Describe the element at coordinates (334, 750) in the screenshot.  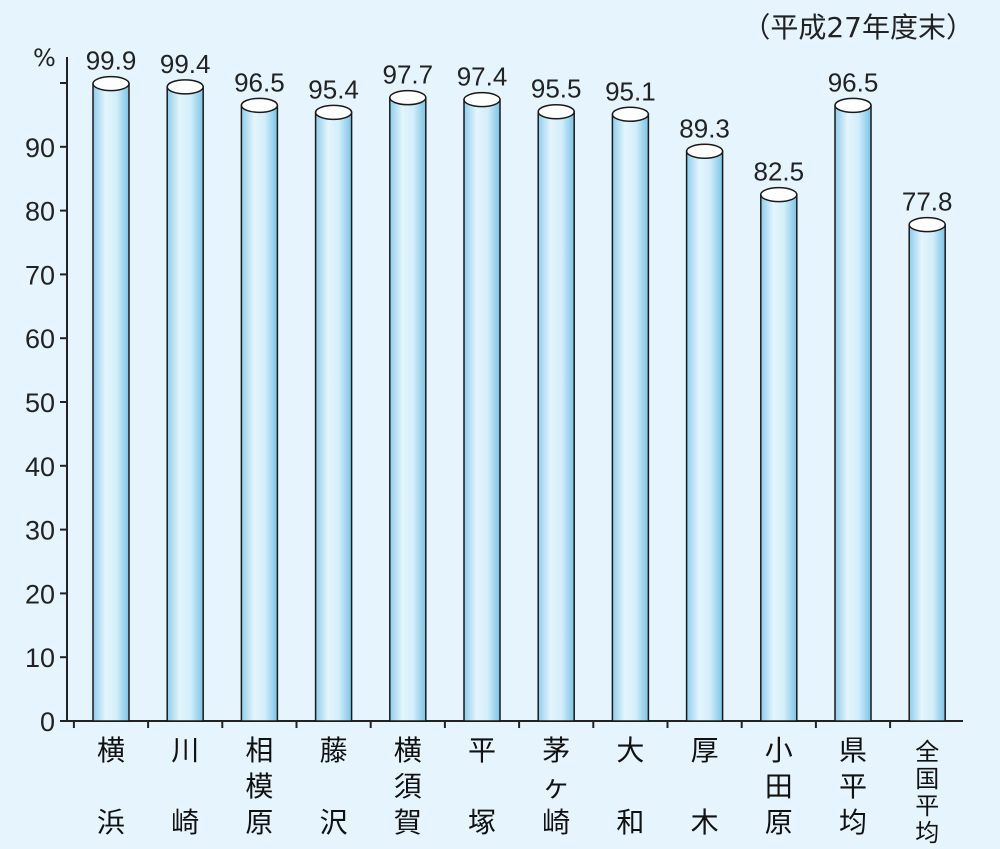
I see `category-label-char: 藤` at that location.